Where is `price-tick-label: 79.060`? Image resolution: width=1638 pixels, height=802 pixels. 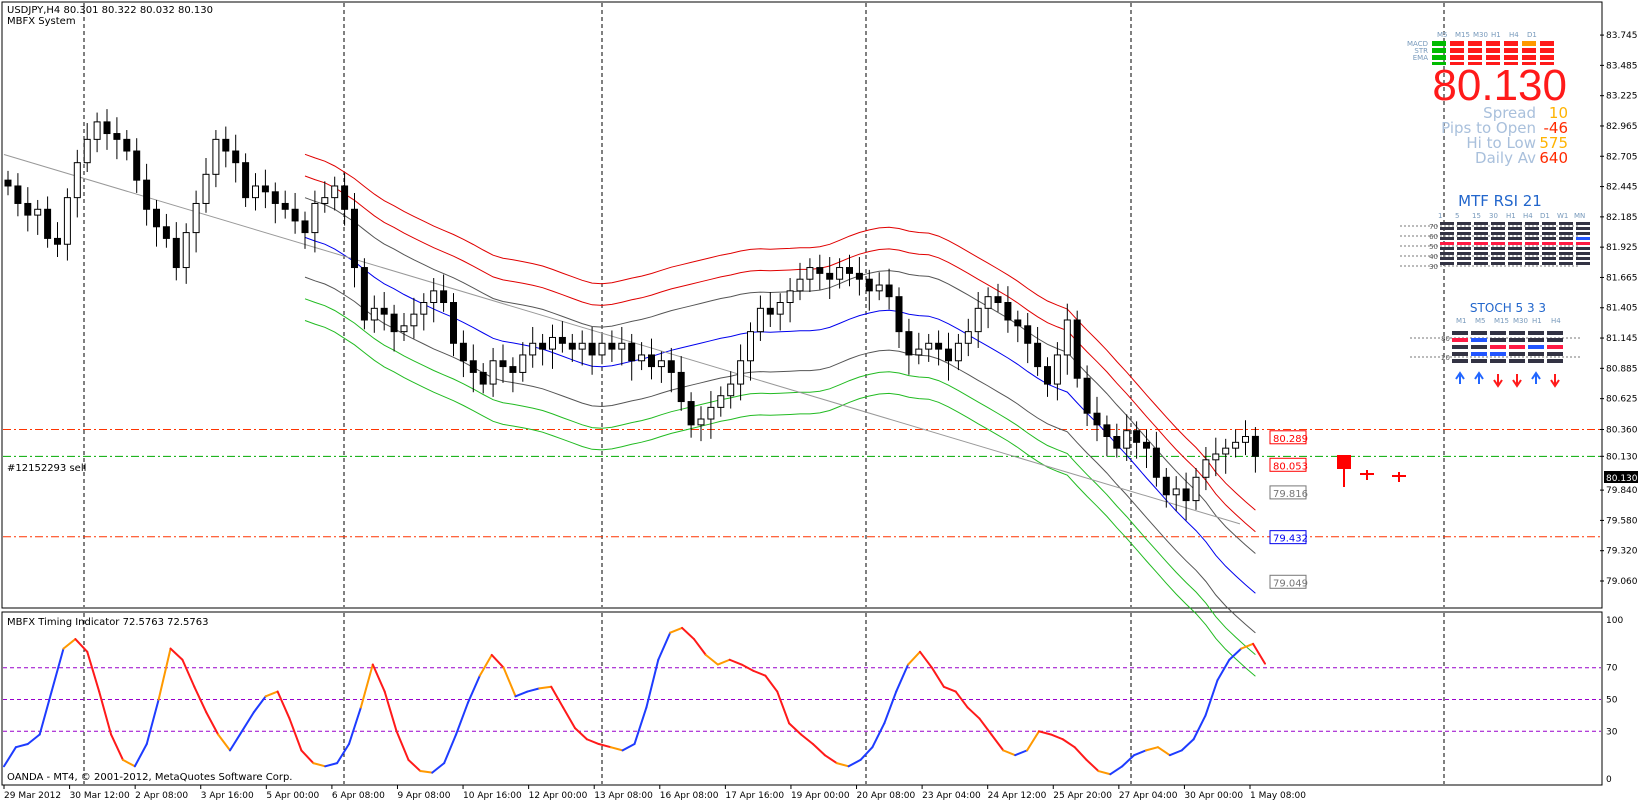 price-tick-label: 79.060 is located at coordinates (1622, 582).